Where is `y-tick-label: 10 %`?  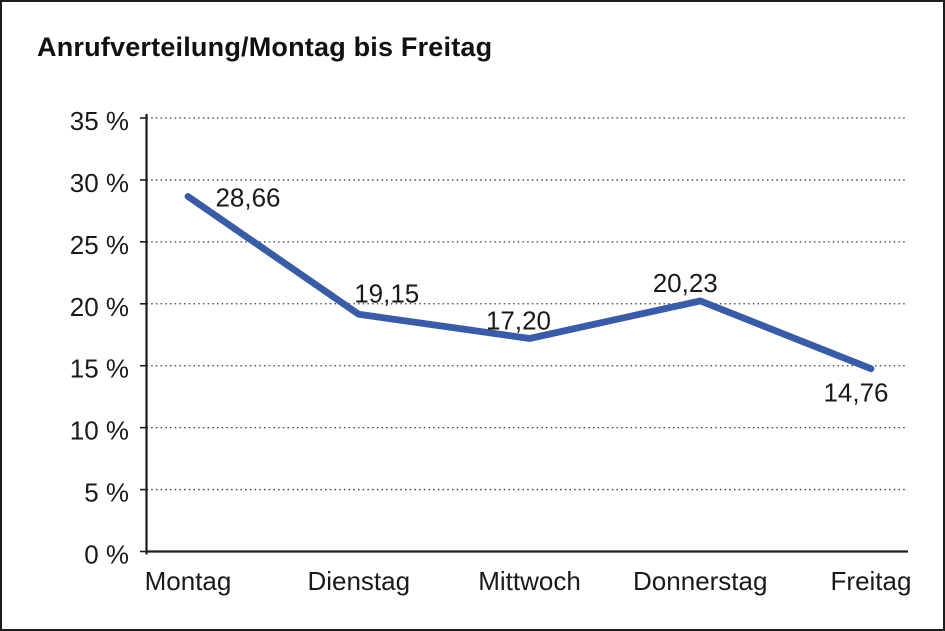
y-tick-label: 10 % is located at coordinates (99, 431).